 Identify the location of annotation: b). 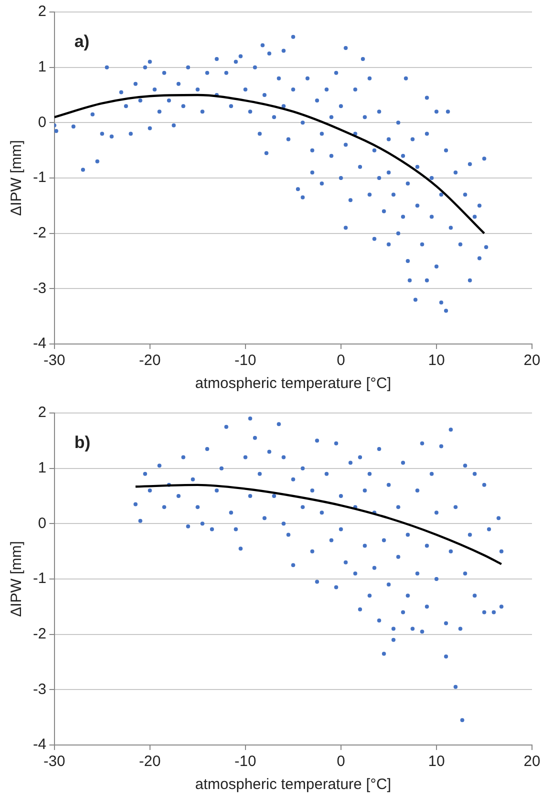
(82, 442).